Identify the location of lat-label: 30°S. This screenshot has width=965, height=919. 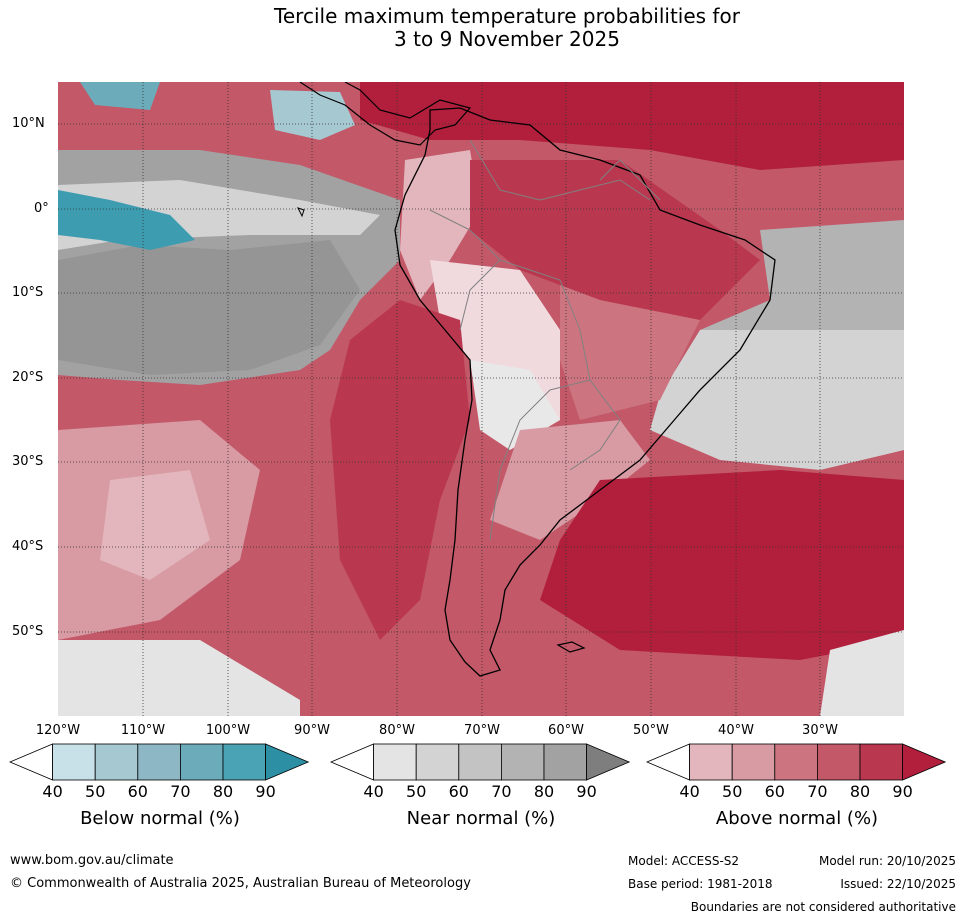
(28, 461).